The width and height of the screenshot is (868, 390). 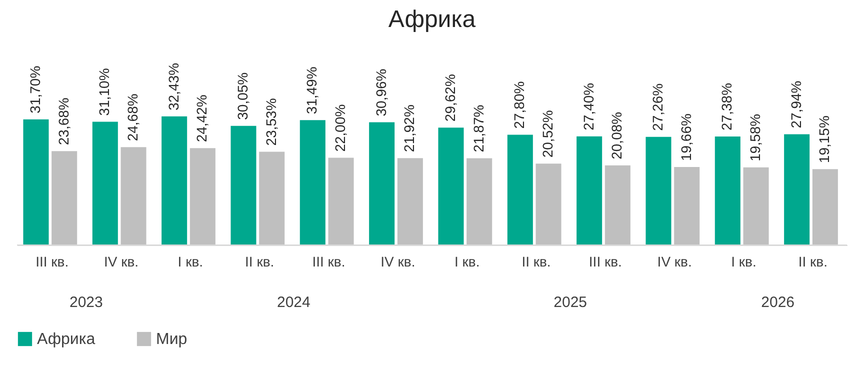 I want to click on data-label: 23,53%, so click(x=270, y=122).